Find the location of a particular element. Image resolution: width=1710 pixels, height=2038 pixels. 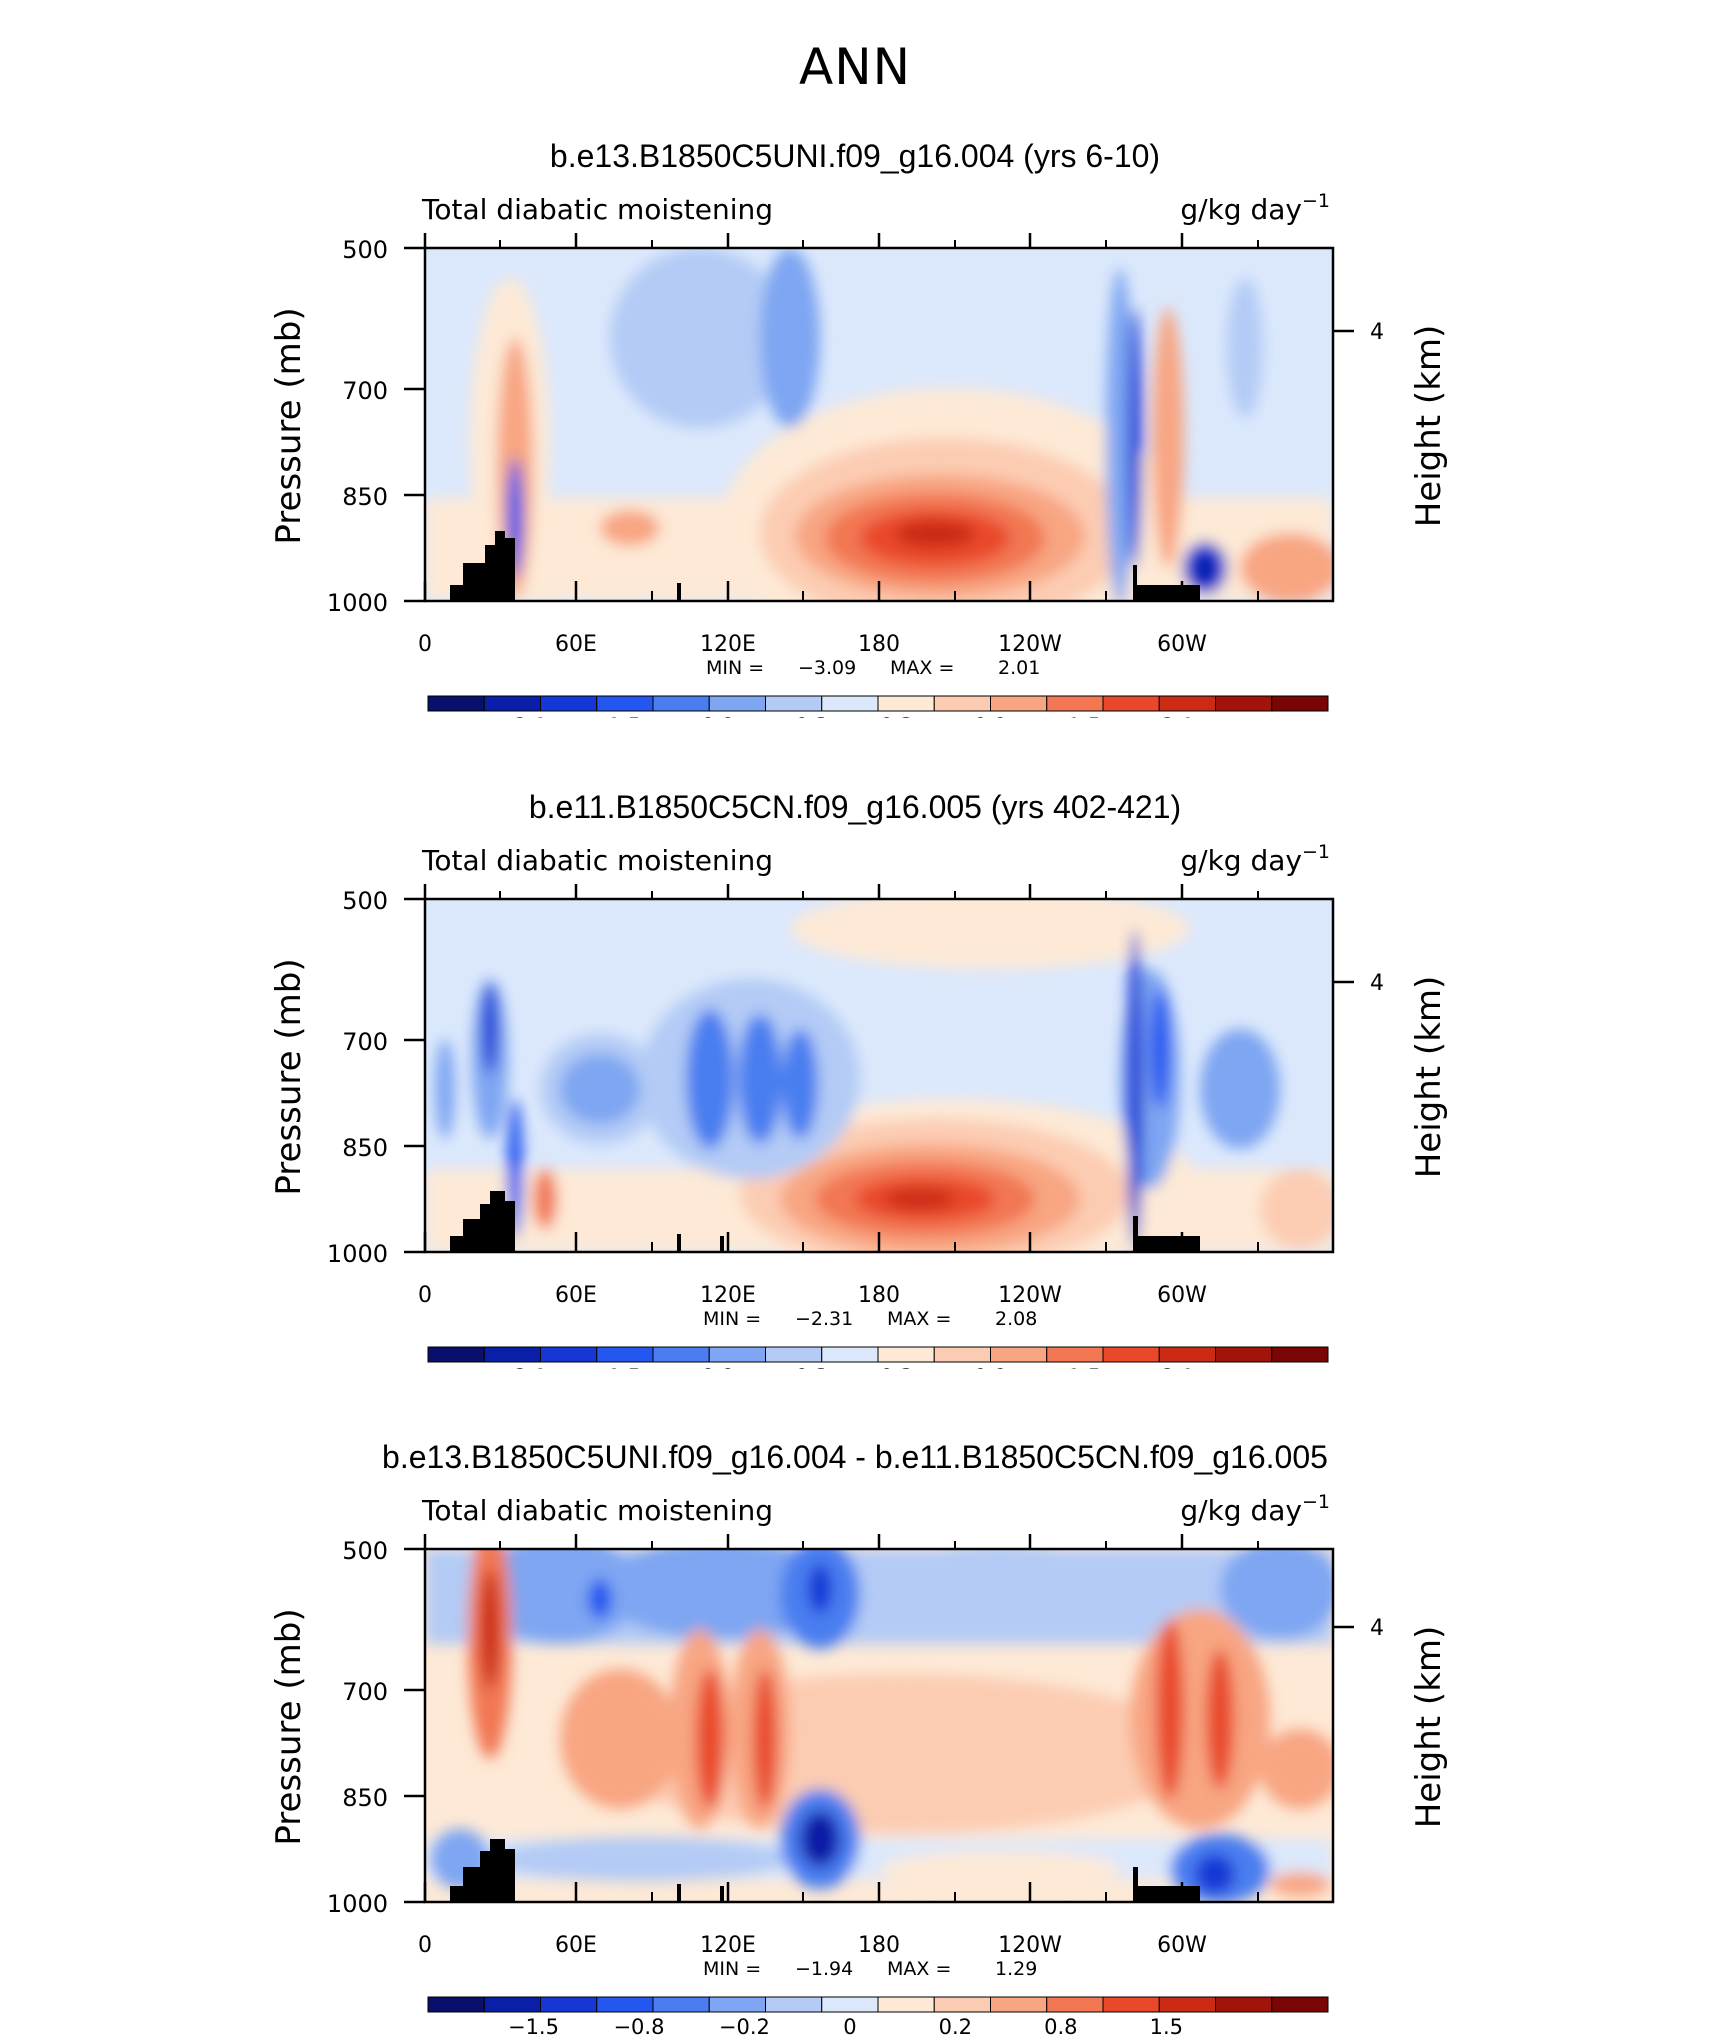

min-max-readout: MIN = −1.94 MAX = 1.29 is located at coordinates (870, 1969).